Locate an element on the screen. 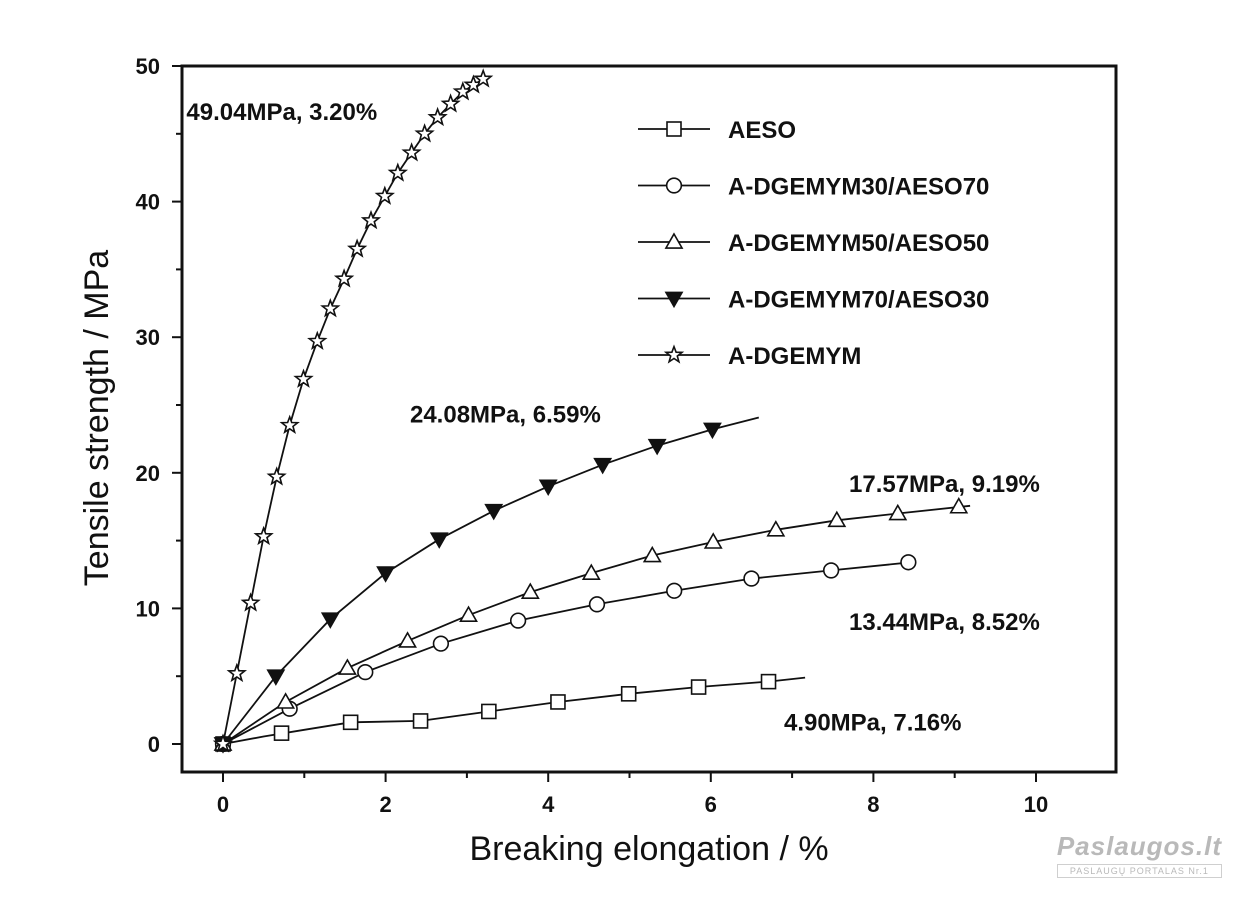  legend-label: A-DGEMYM30/AESO70 is located at coordinates (858, 187).